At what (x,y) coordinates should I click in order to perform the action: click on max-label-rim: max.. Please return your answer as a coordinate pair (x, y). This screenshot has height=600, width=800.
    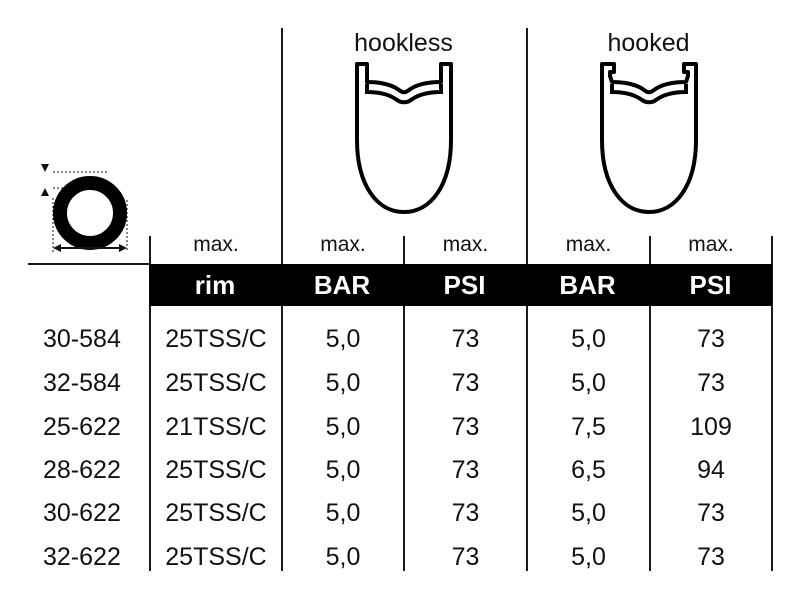
    Looking at the image, I should click on (216, 244).